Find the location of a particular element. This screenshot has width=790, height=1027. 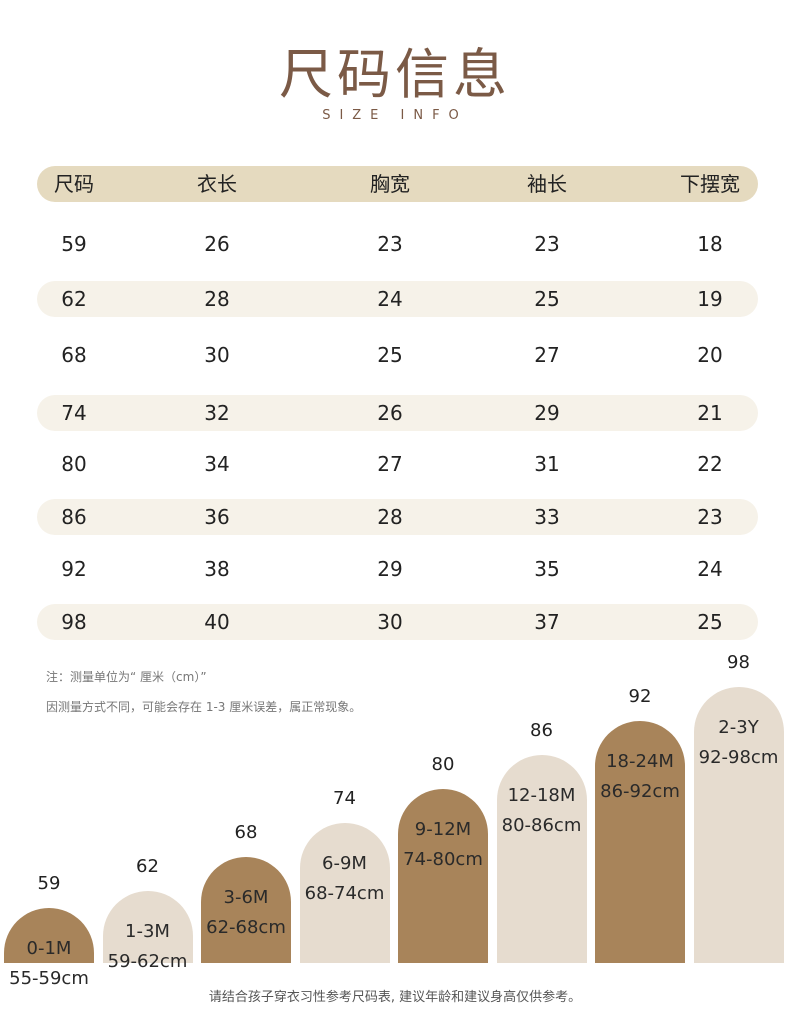

table-cell: 38 is located at coordinates (217, 569).